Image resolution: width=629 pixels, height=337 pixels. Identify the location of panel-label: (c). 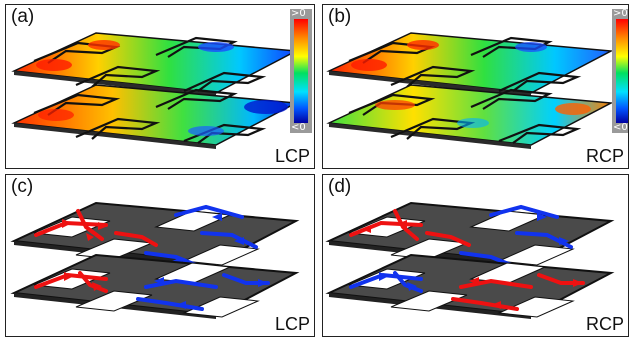
(22, 186).